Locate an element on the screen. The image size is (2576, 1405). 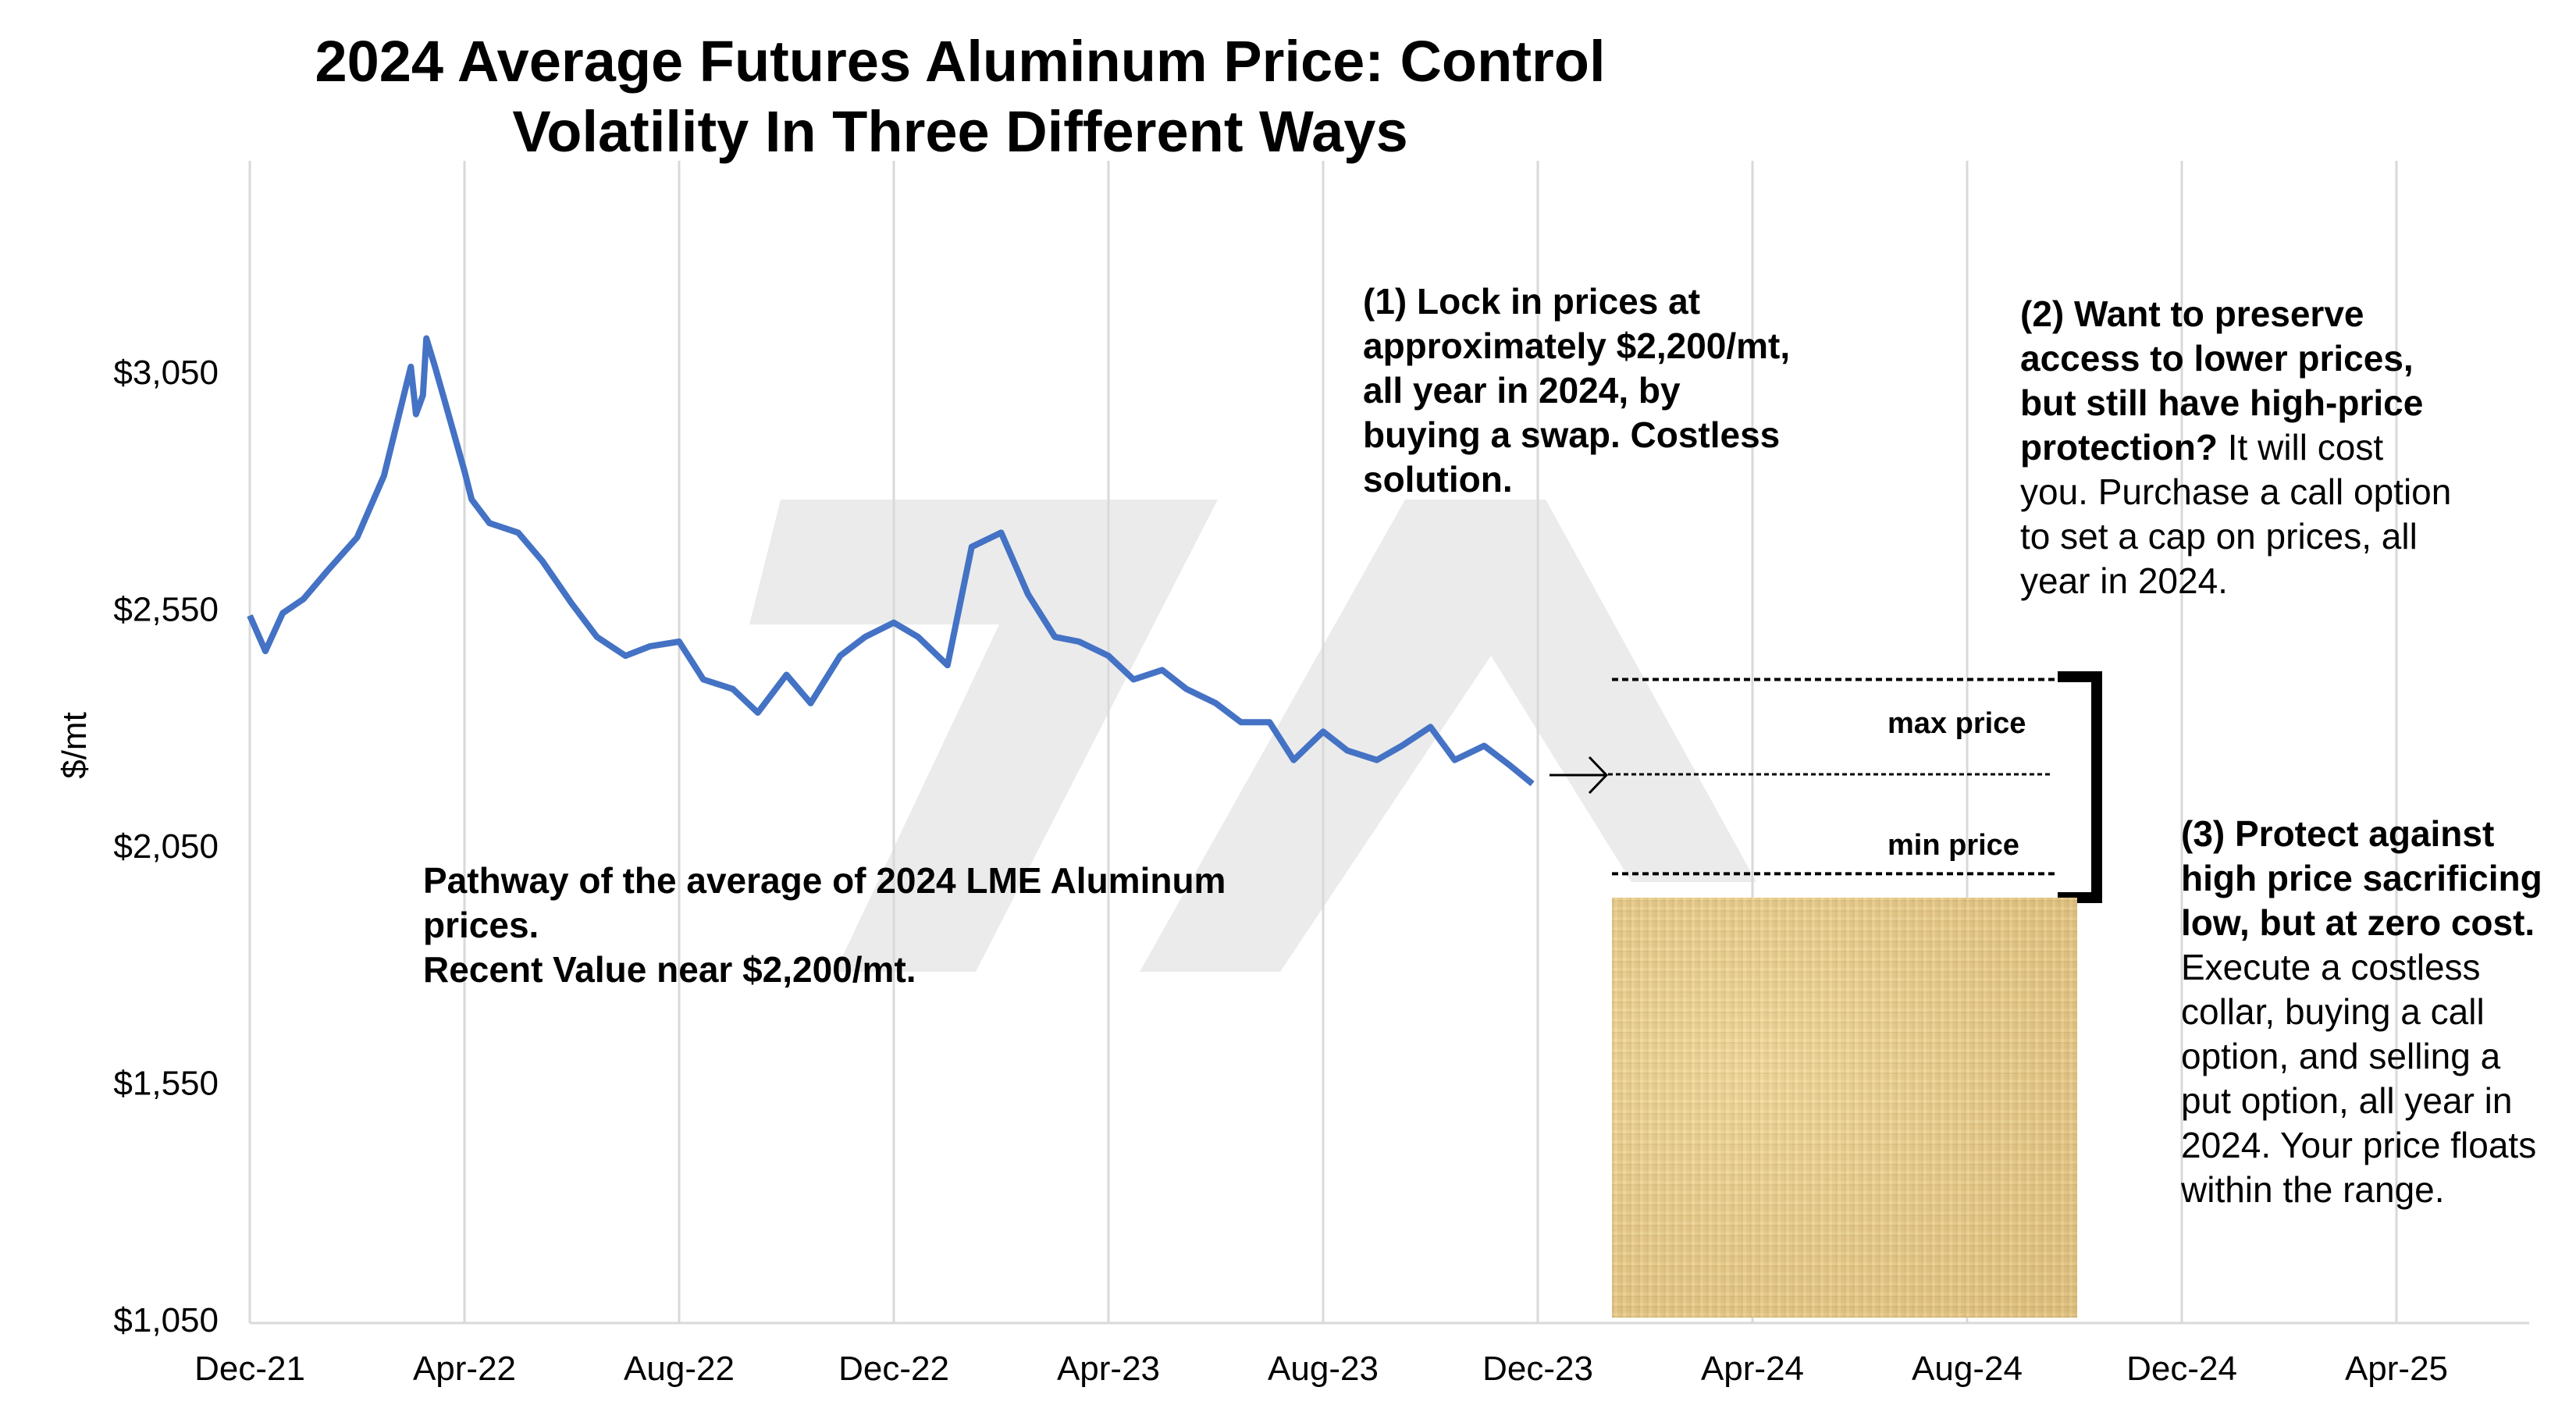
x-tick-label: Dec-24 is located at coordinates (2181, 1369).